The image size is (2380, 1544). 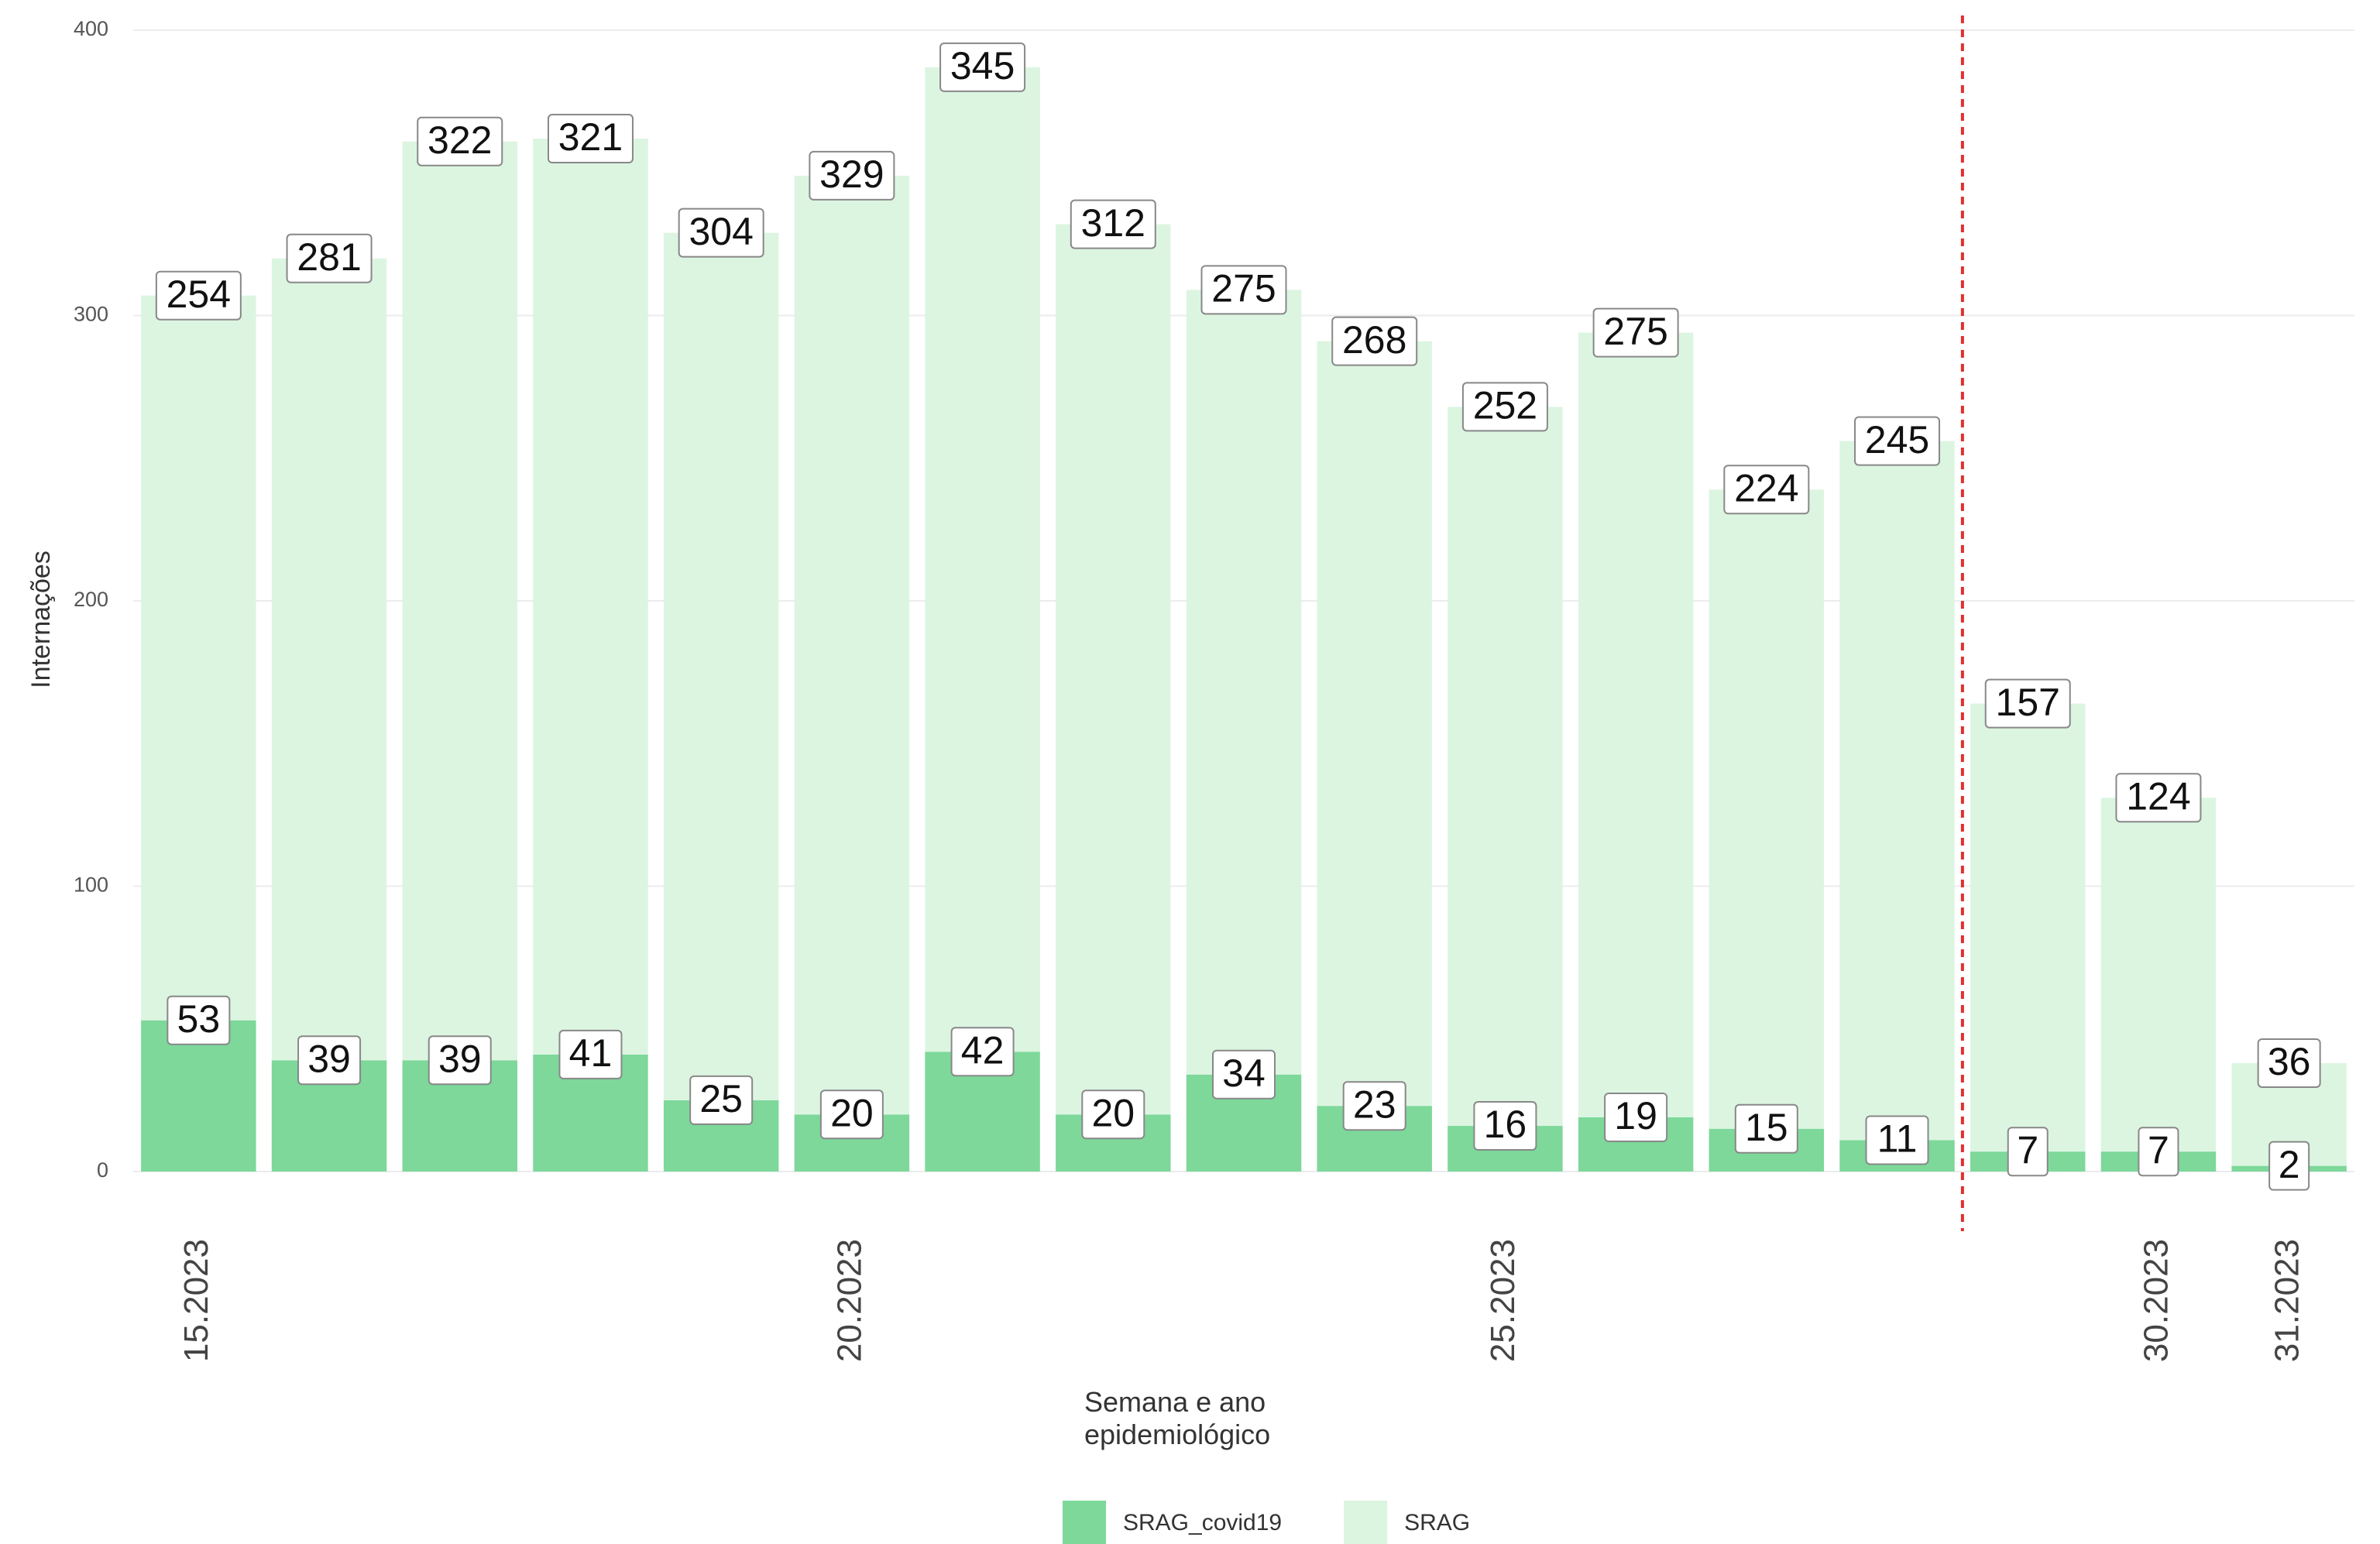 I want to click on data-label: 25, so click(x=721, y=1098).